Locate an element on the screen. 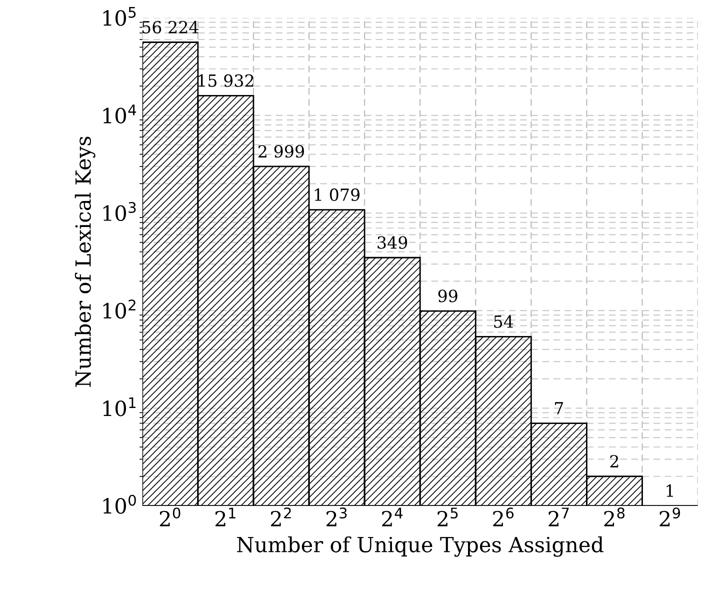 The width and height of the screenshot is (712, 595). x-tick-label: 2$^{7}$ is located at coordinates (558, 517).